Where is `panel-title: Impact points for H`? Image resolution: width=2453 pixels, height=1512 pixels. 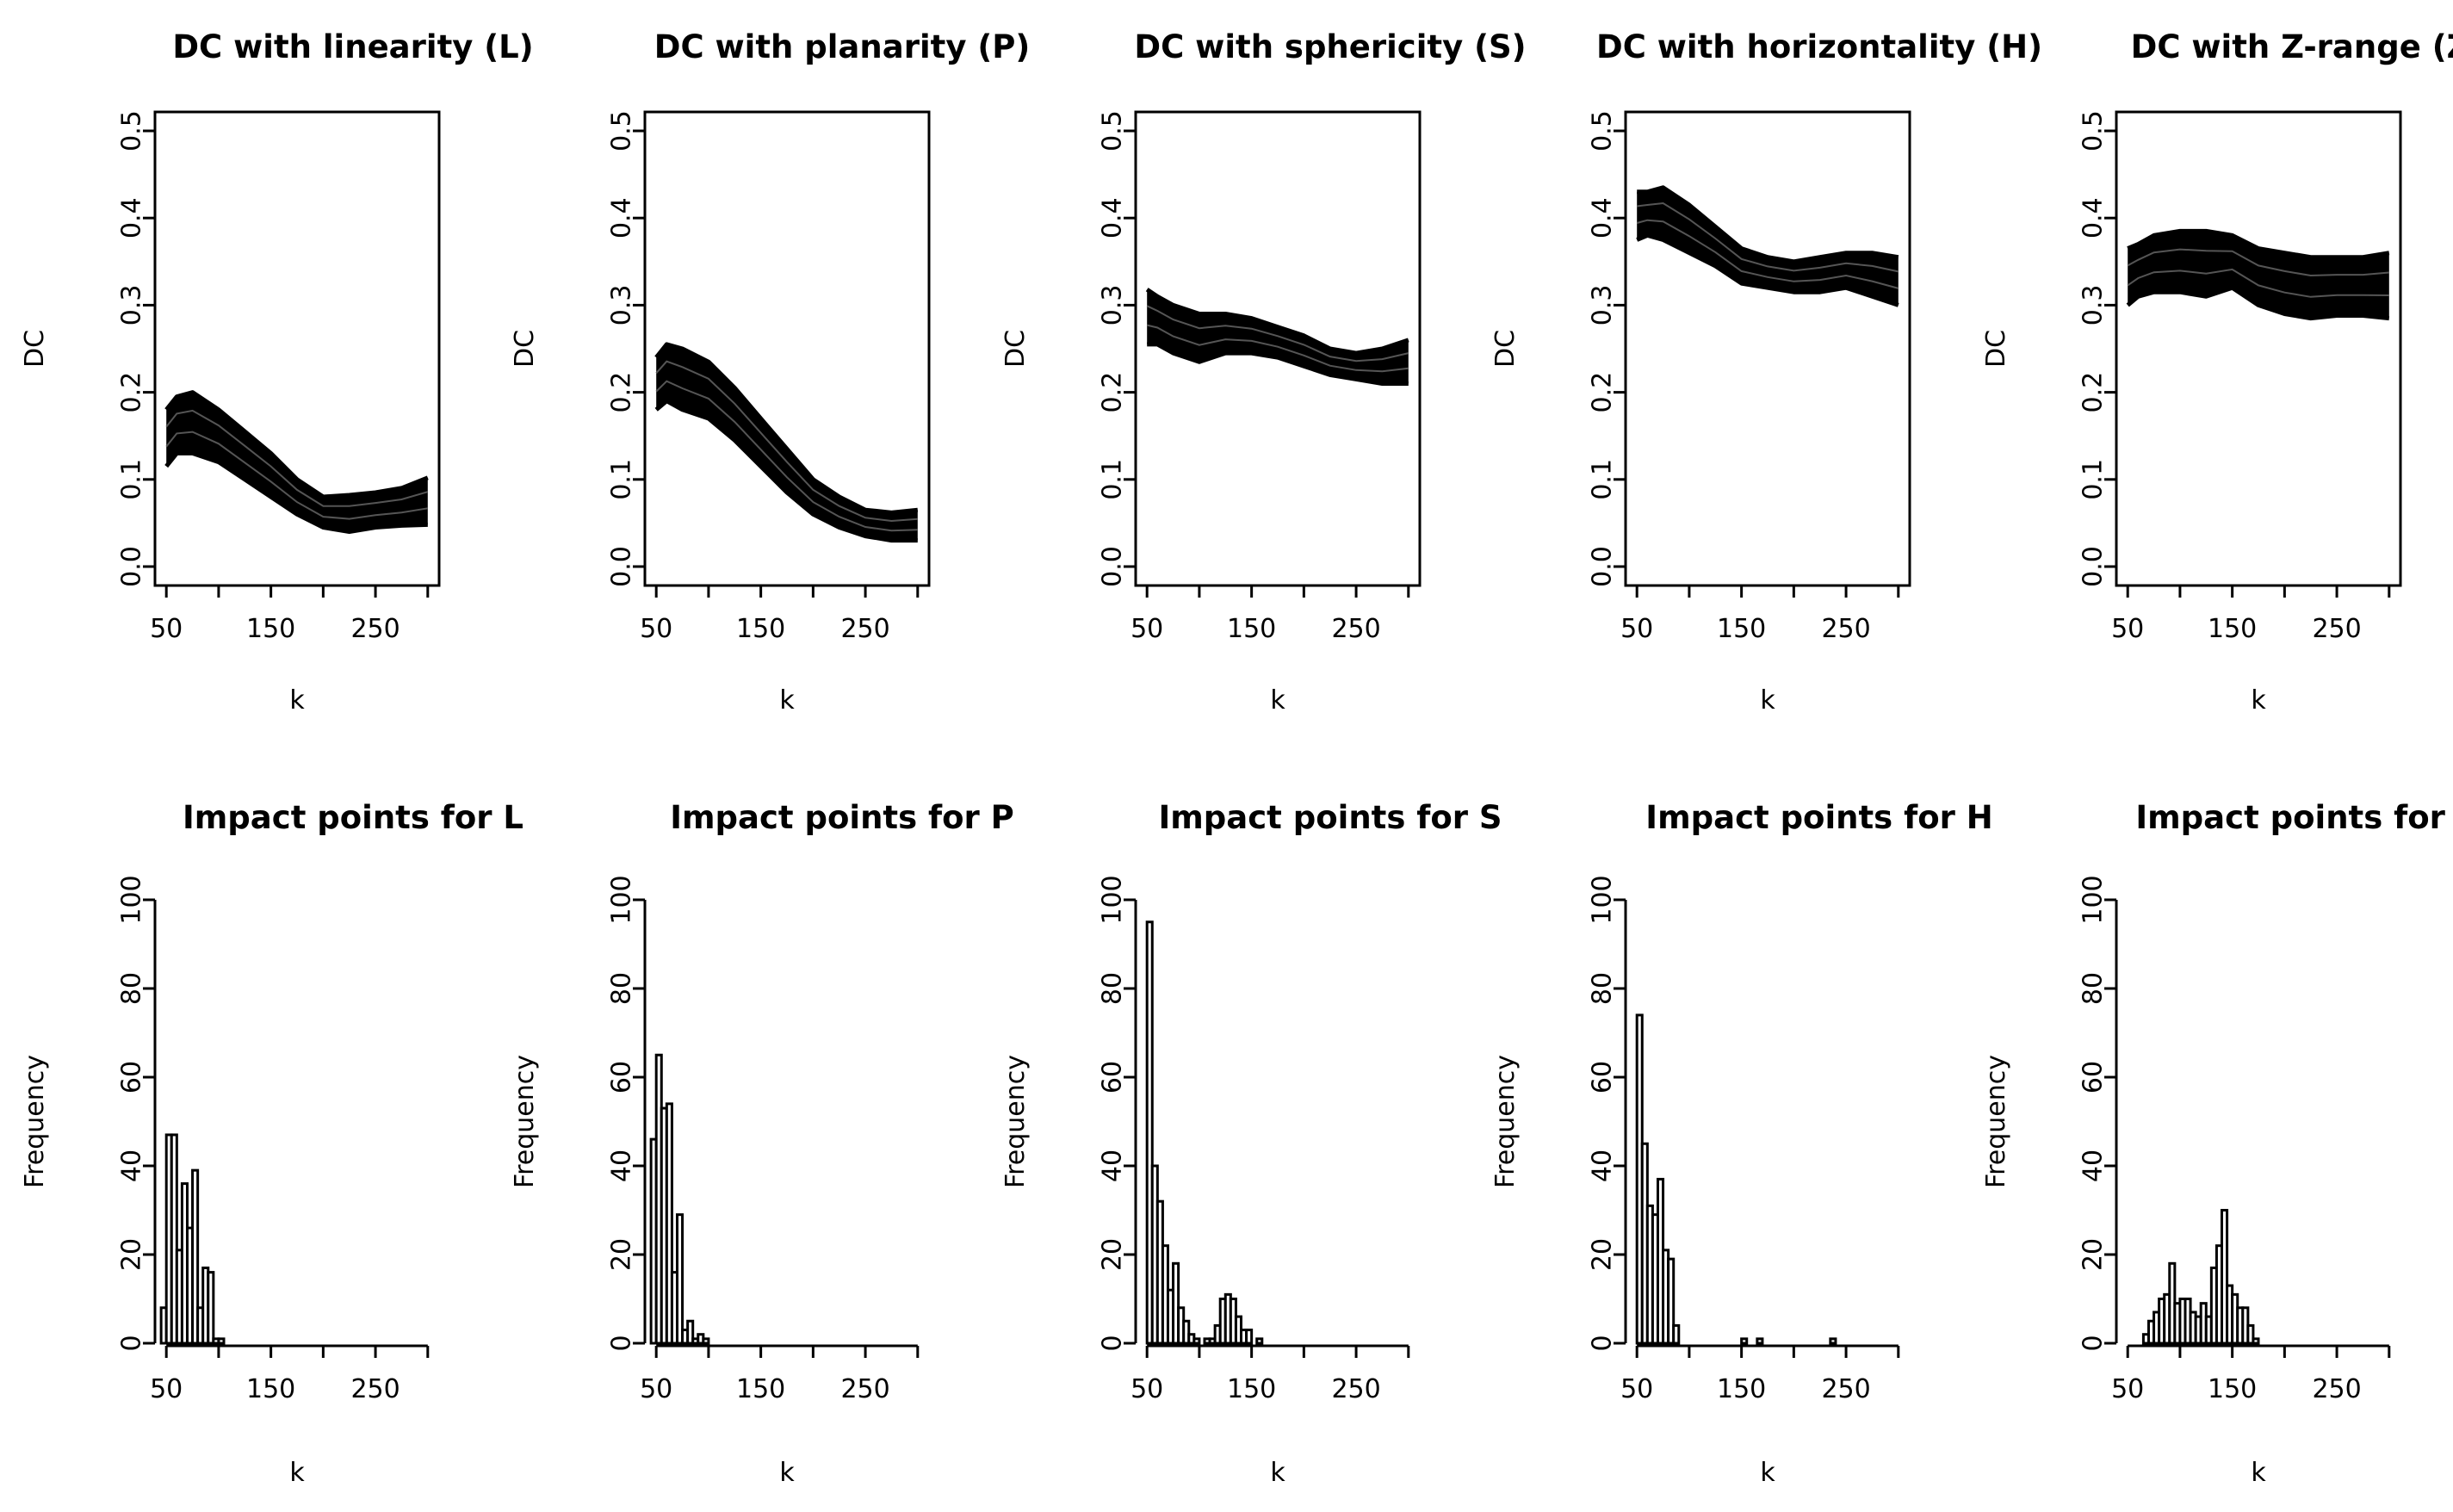 panel-title: Impact points for H is located at coordinates (1818, 817).